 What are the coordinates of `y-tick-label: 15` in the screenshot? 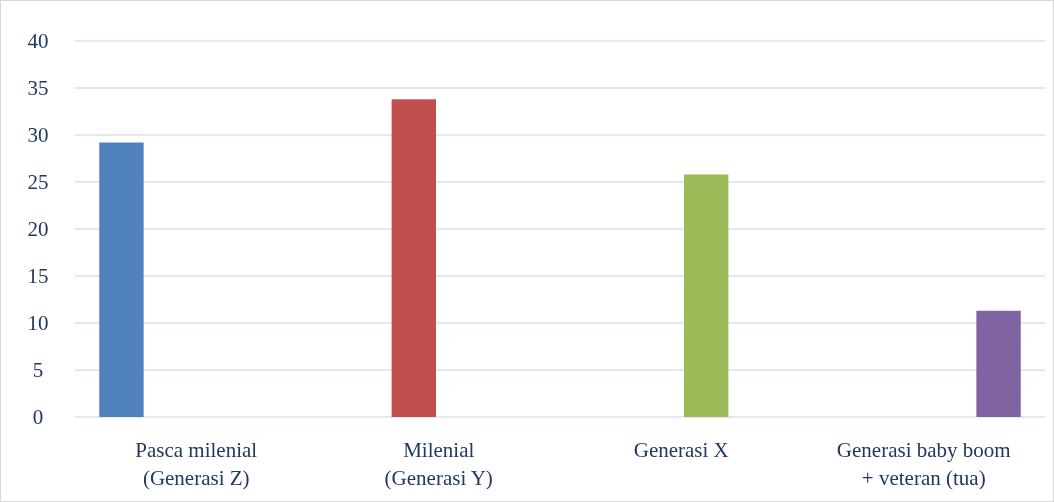 It's located at (38, 276).